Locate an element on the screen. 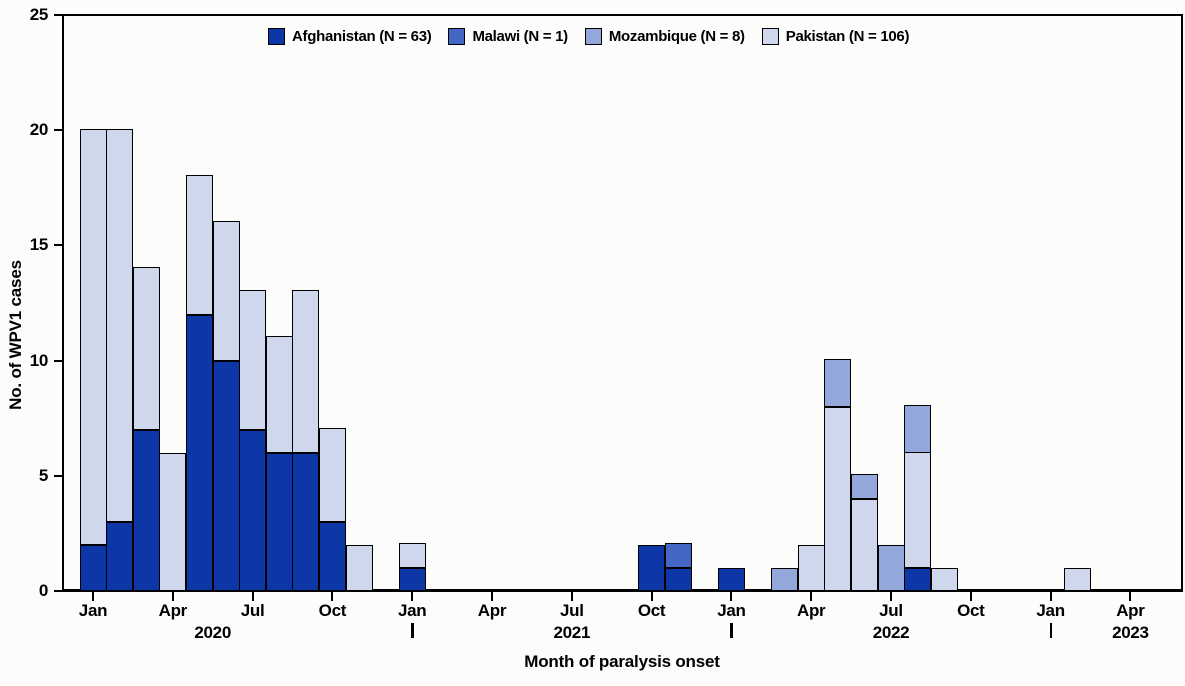 This screenshot has width=1185, height=686. plot-frame-top is located at coordinates (622, 15).